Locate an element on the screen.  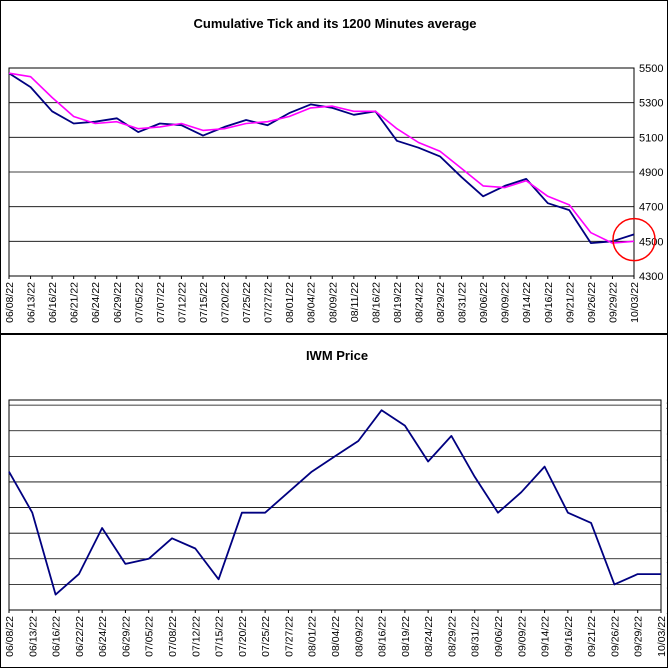
highlight-circle is located at coordinates (634, 239).